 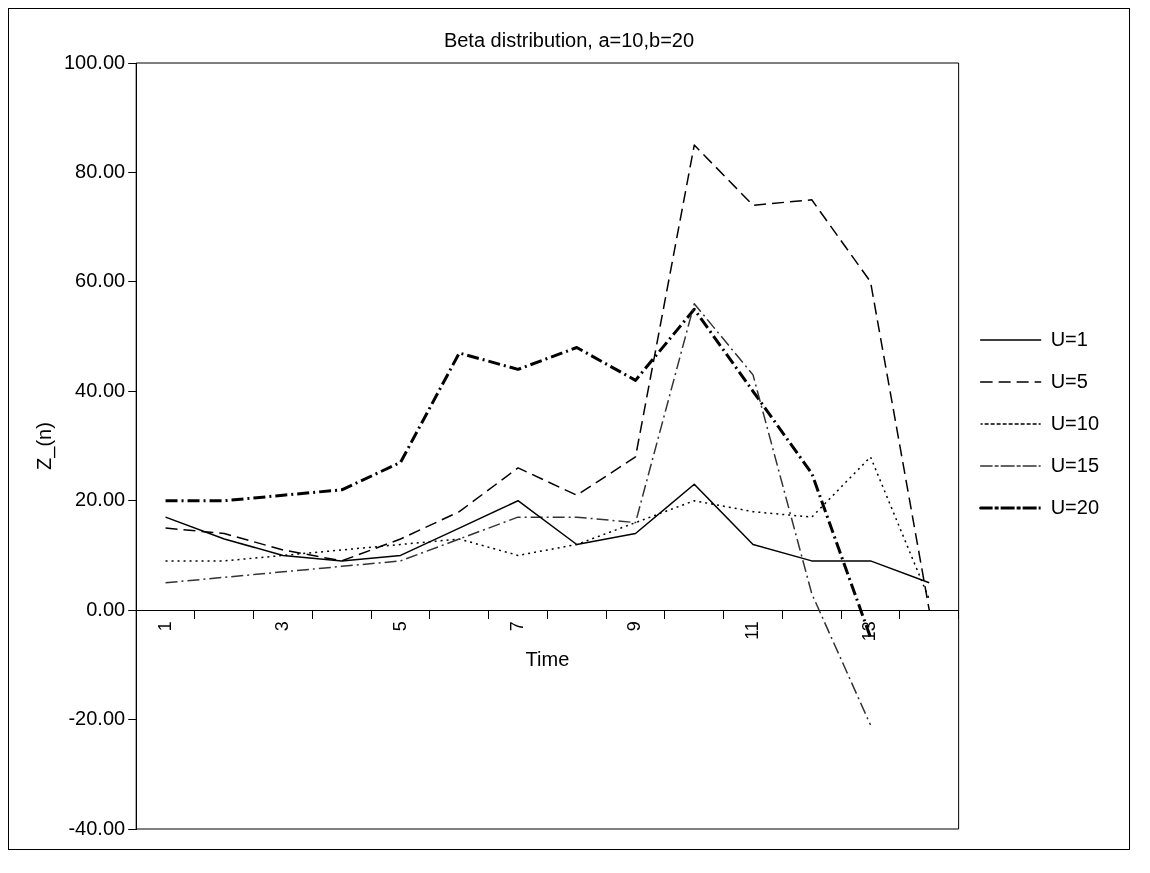 What do you see at coordinates (1075, 464) in the screenshot?
I see `legend-label: U=15` at bounding box center [1075, 464].